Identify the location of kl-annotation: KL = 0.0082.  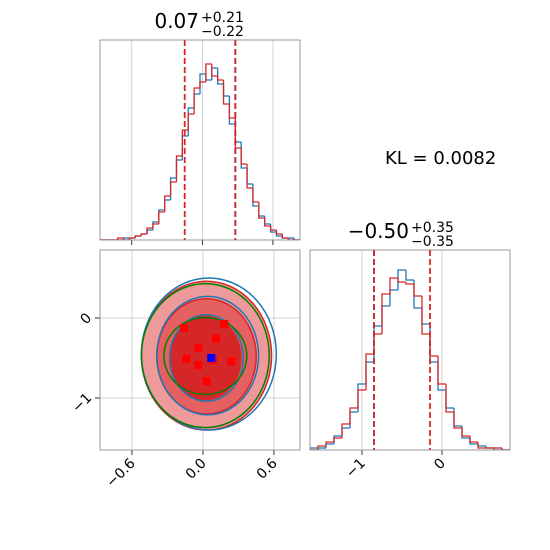
(440, 158).